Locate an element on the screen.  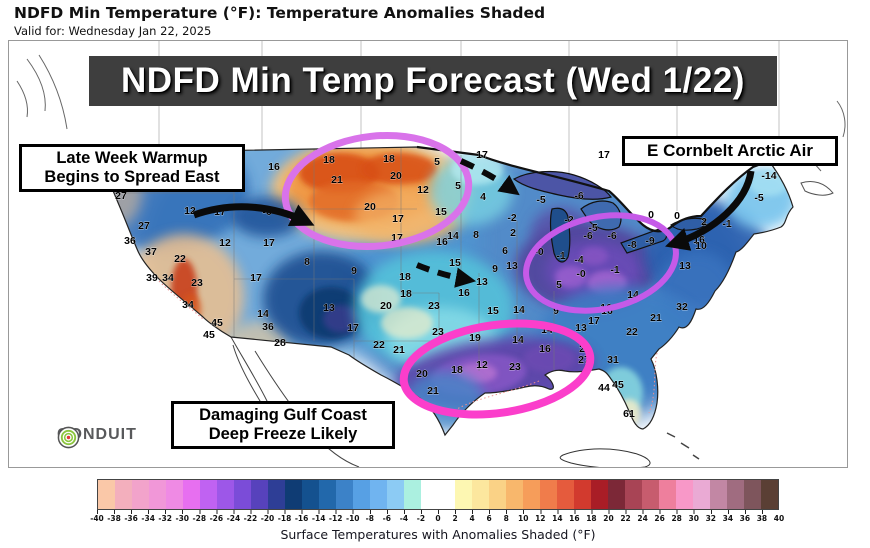
dashed-arrow-lakes is located at coordinates (489, 177).